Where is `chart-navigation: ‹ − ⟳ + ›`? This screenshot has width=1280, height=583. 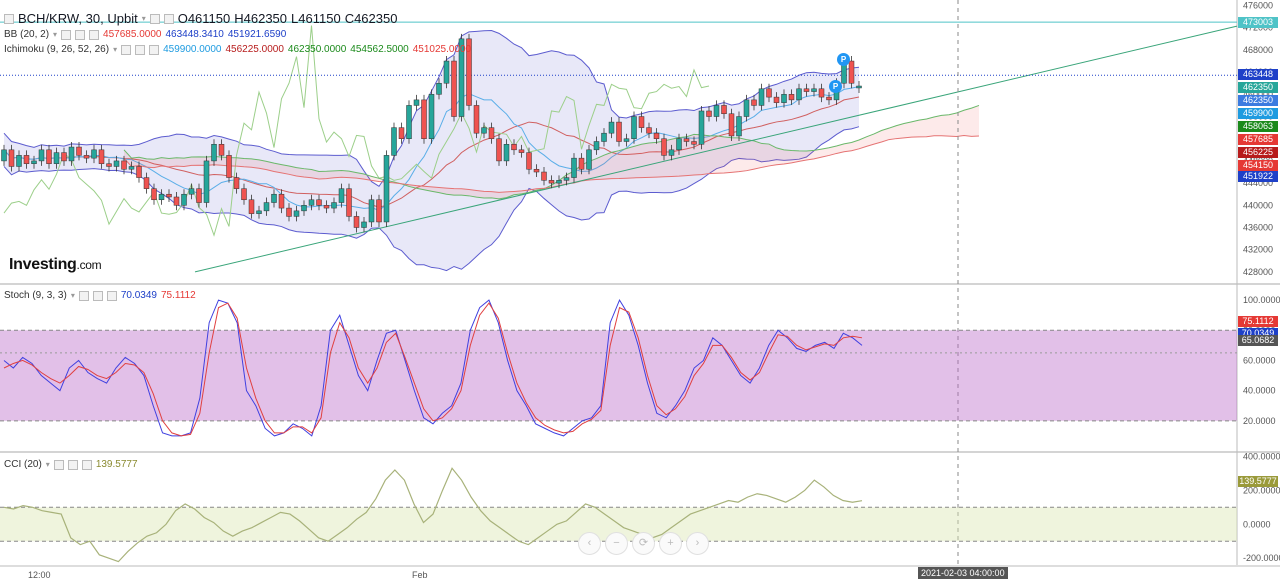
chart-navigation: ‹ − ⟳ + › is located at coordinates (643, 543).